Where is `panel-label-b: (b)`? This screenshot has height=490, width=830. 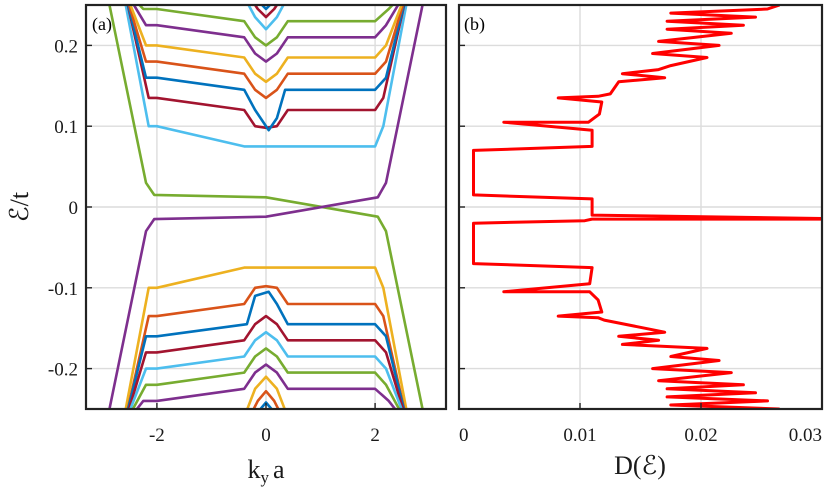 panel-label-b: (b) is located at coordinates (474, 24).